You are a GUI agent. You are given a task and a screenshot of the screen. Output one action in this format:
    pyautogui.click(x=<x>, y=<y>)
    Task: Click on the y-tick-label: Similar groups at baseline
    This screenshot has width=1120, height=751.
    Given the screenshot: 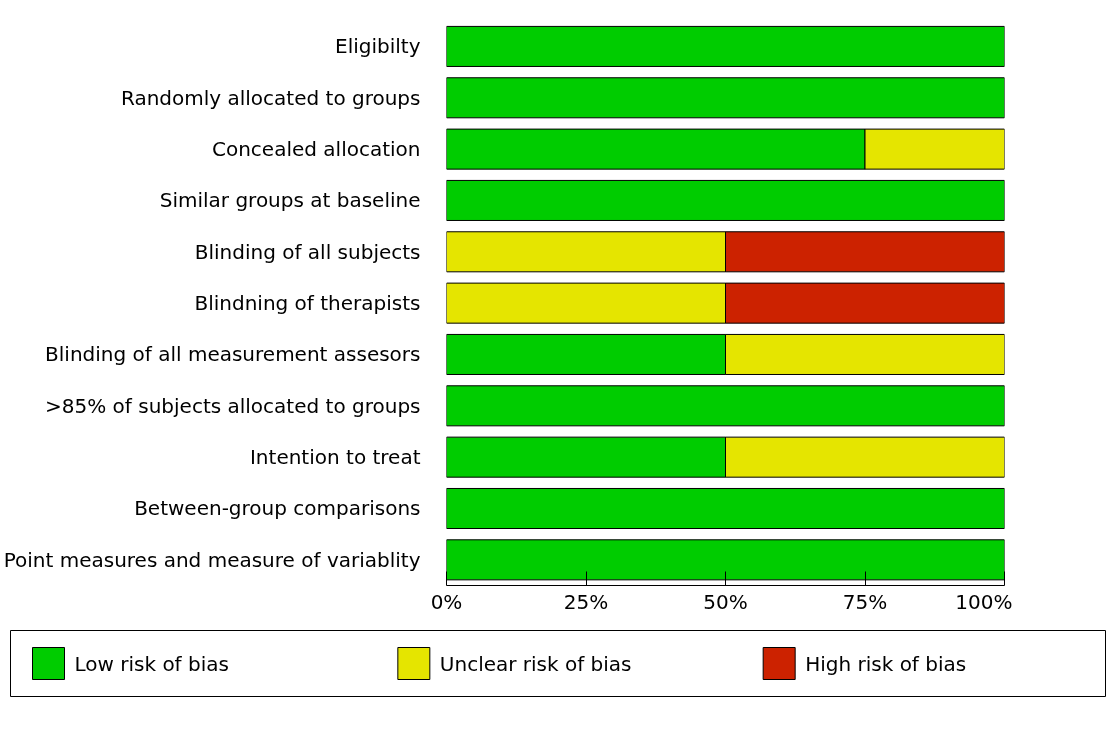 What is the action you would take?
    pyautogui.click(x=290, y=200)
    